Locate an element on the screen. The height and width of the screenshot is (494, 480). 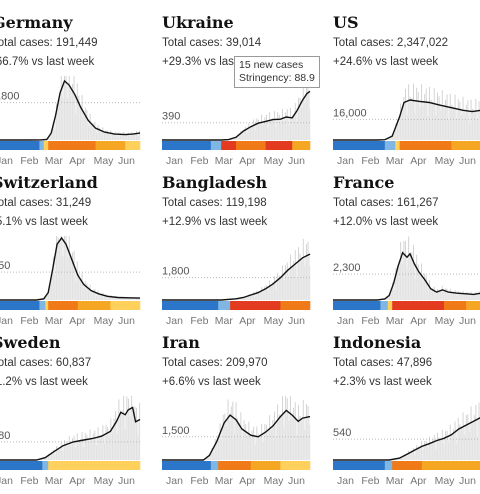
reference-label: 390 is located at coordinates (171, 117).